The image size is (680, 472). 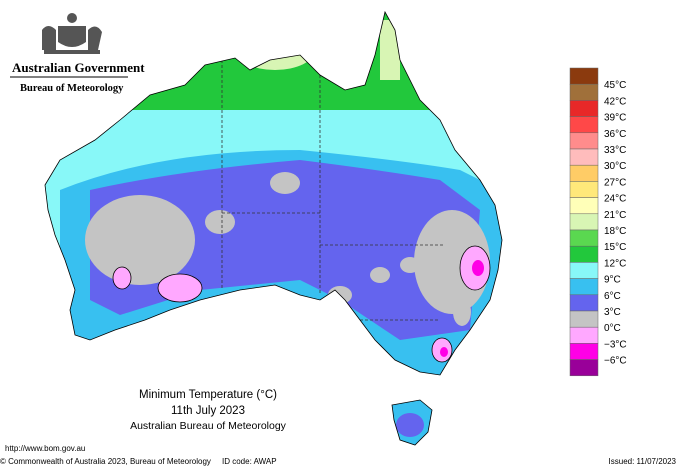 I want to click on legend-label: 6°C, so click(x=612, y=296).